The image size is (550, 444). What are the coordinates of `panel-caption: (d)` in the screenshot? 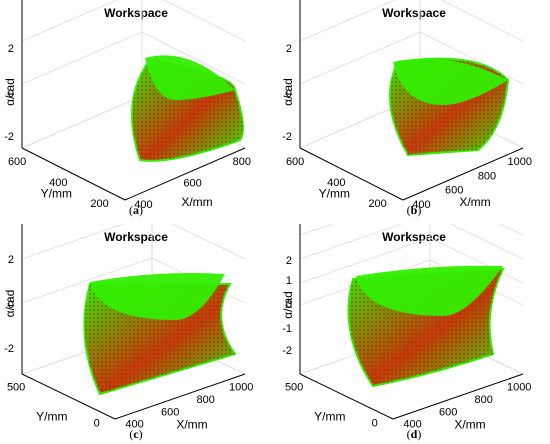 It's located at (414, 434).